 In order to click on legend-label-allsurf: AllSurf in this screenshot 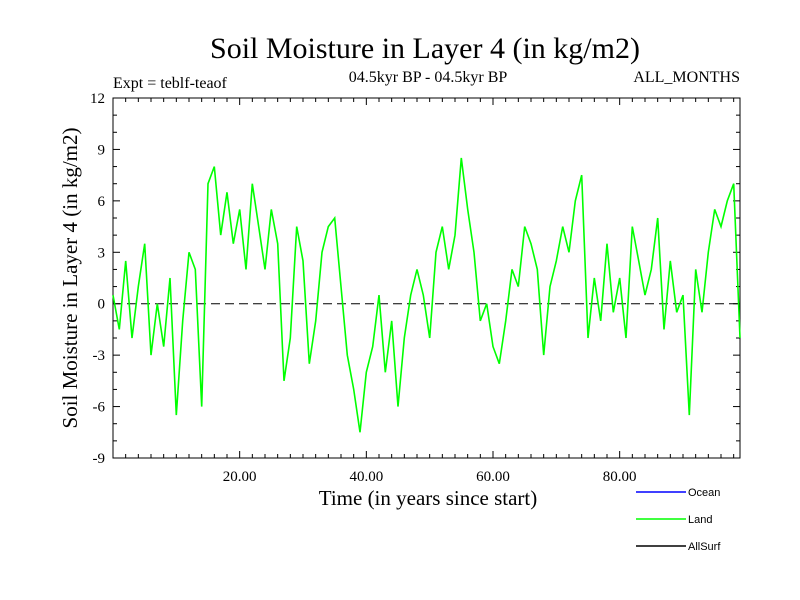, I will do `click(704, 547)`.